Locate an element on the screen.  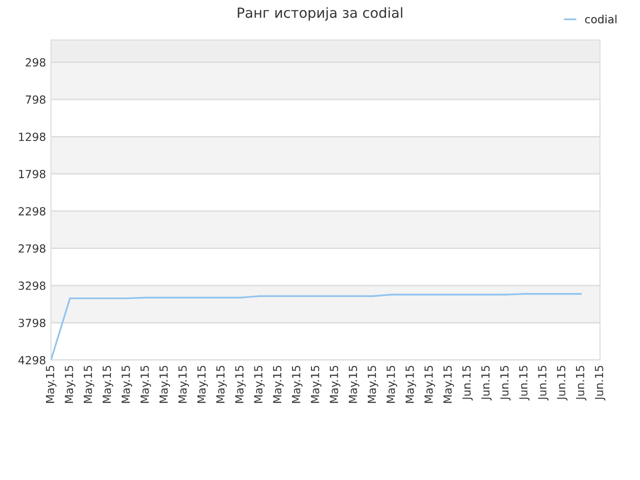
y-tick-label: 4298 is located at coordinates (32, 360).